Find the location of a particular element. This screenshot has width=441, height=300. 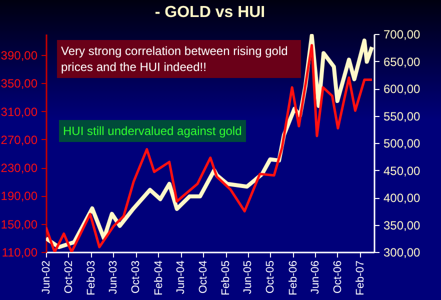

x-tick-label: Oct-02 is located at coordinates (68, 277).